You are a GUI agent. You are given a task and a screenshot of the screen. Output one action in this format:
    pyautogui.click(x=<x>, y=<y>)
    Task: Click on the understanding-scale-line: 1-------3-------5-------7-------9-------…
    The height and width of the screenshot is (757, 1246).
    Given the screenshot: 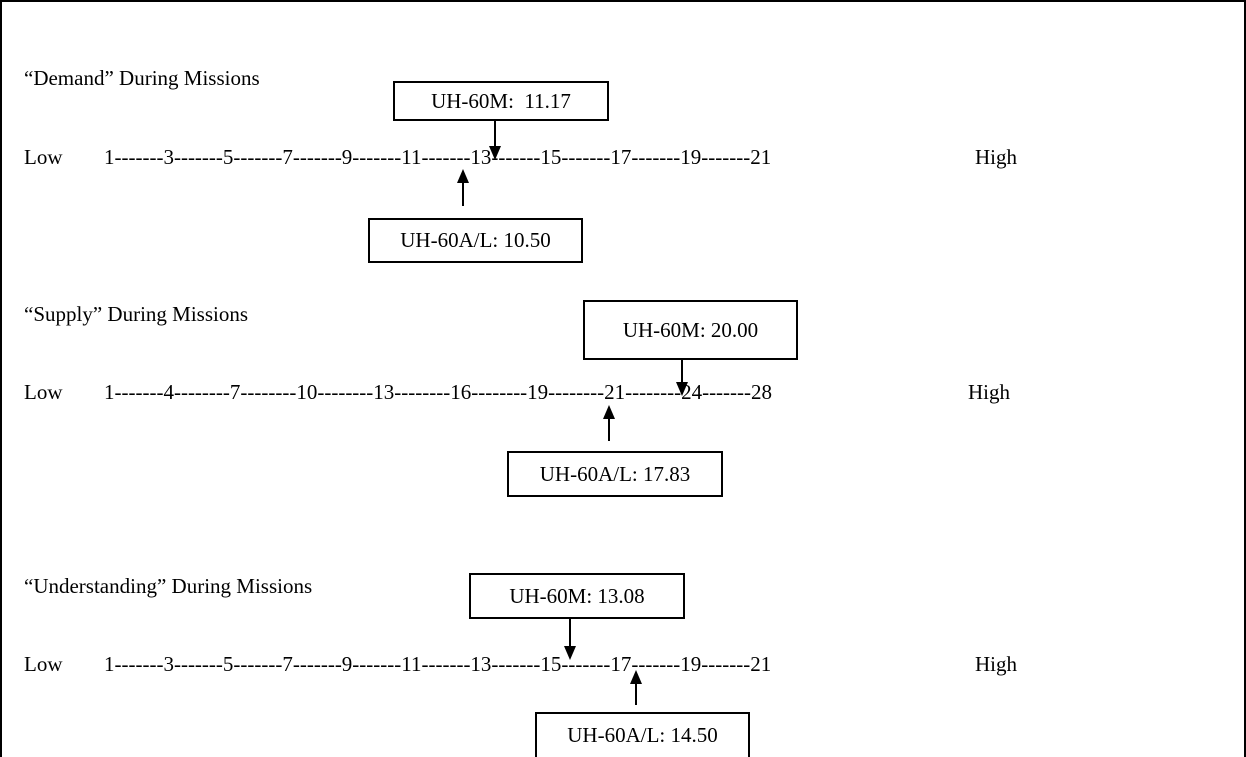 What is the action you would take?
    pyautogui.click(x=438, y=664)
    